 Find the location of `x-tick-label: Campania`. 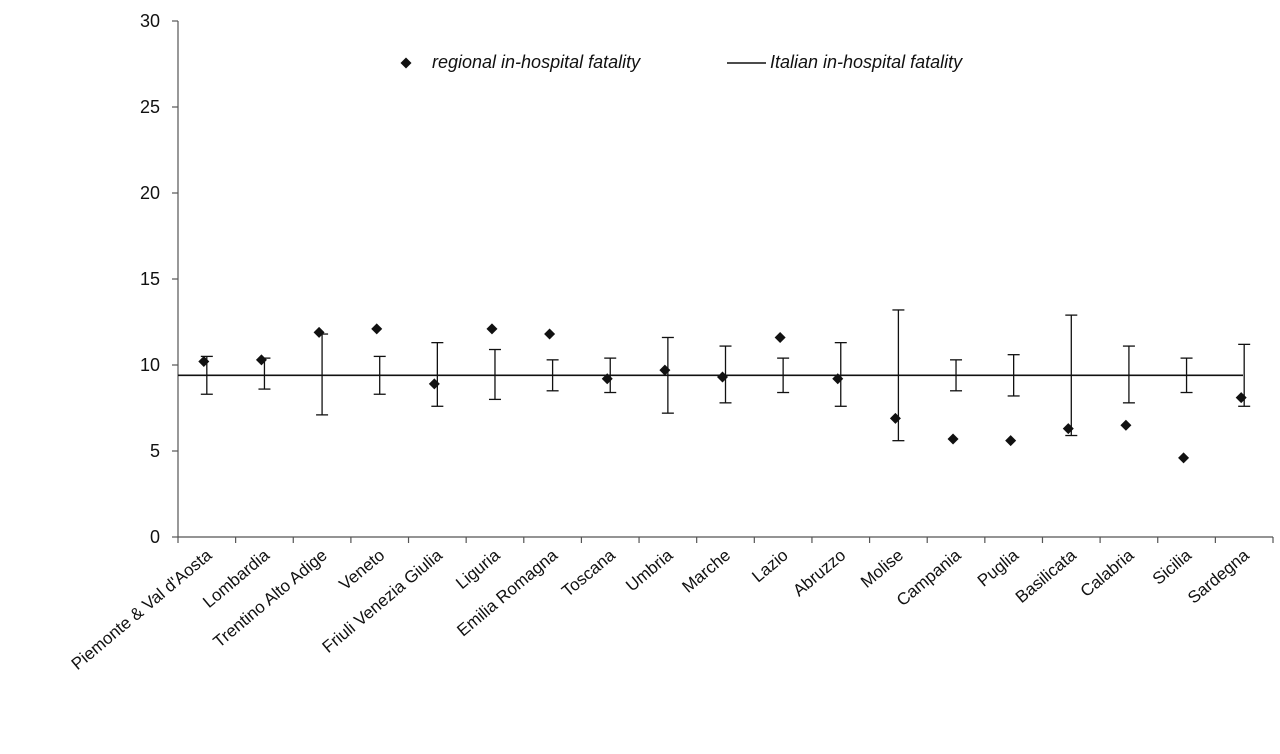

x-tick-label: Campania is located at coordinates (929, 577).